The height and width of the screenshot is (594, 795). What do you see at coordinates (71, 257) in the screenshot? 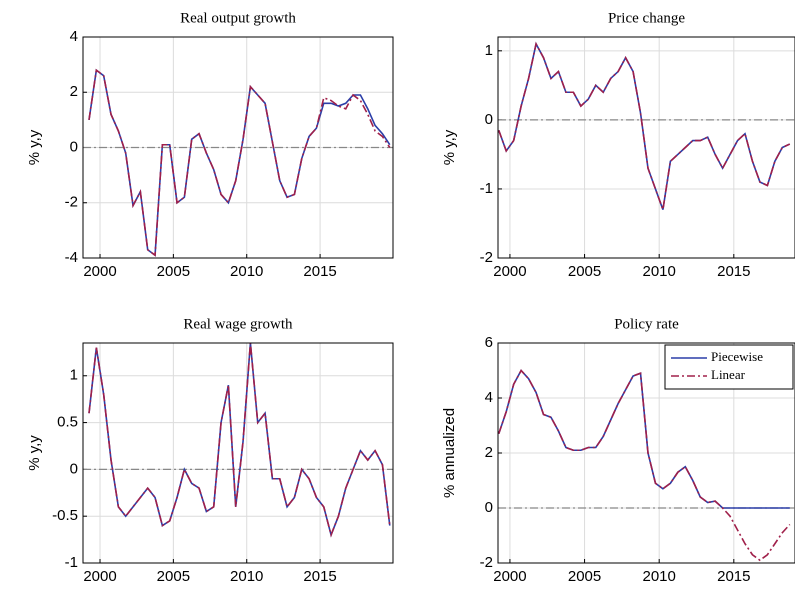
I see `y-tick-label: -4` at bounding box center [71, 257].